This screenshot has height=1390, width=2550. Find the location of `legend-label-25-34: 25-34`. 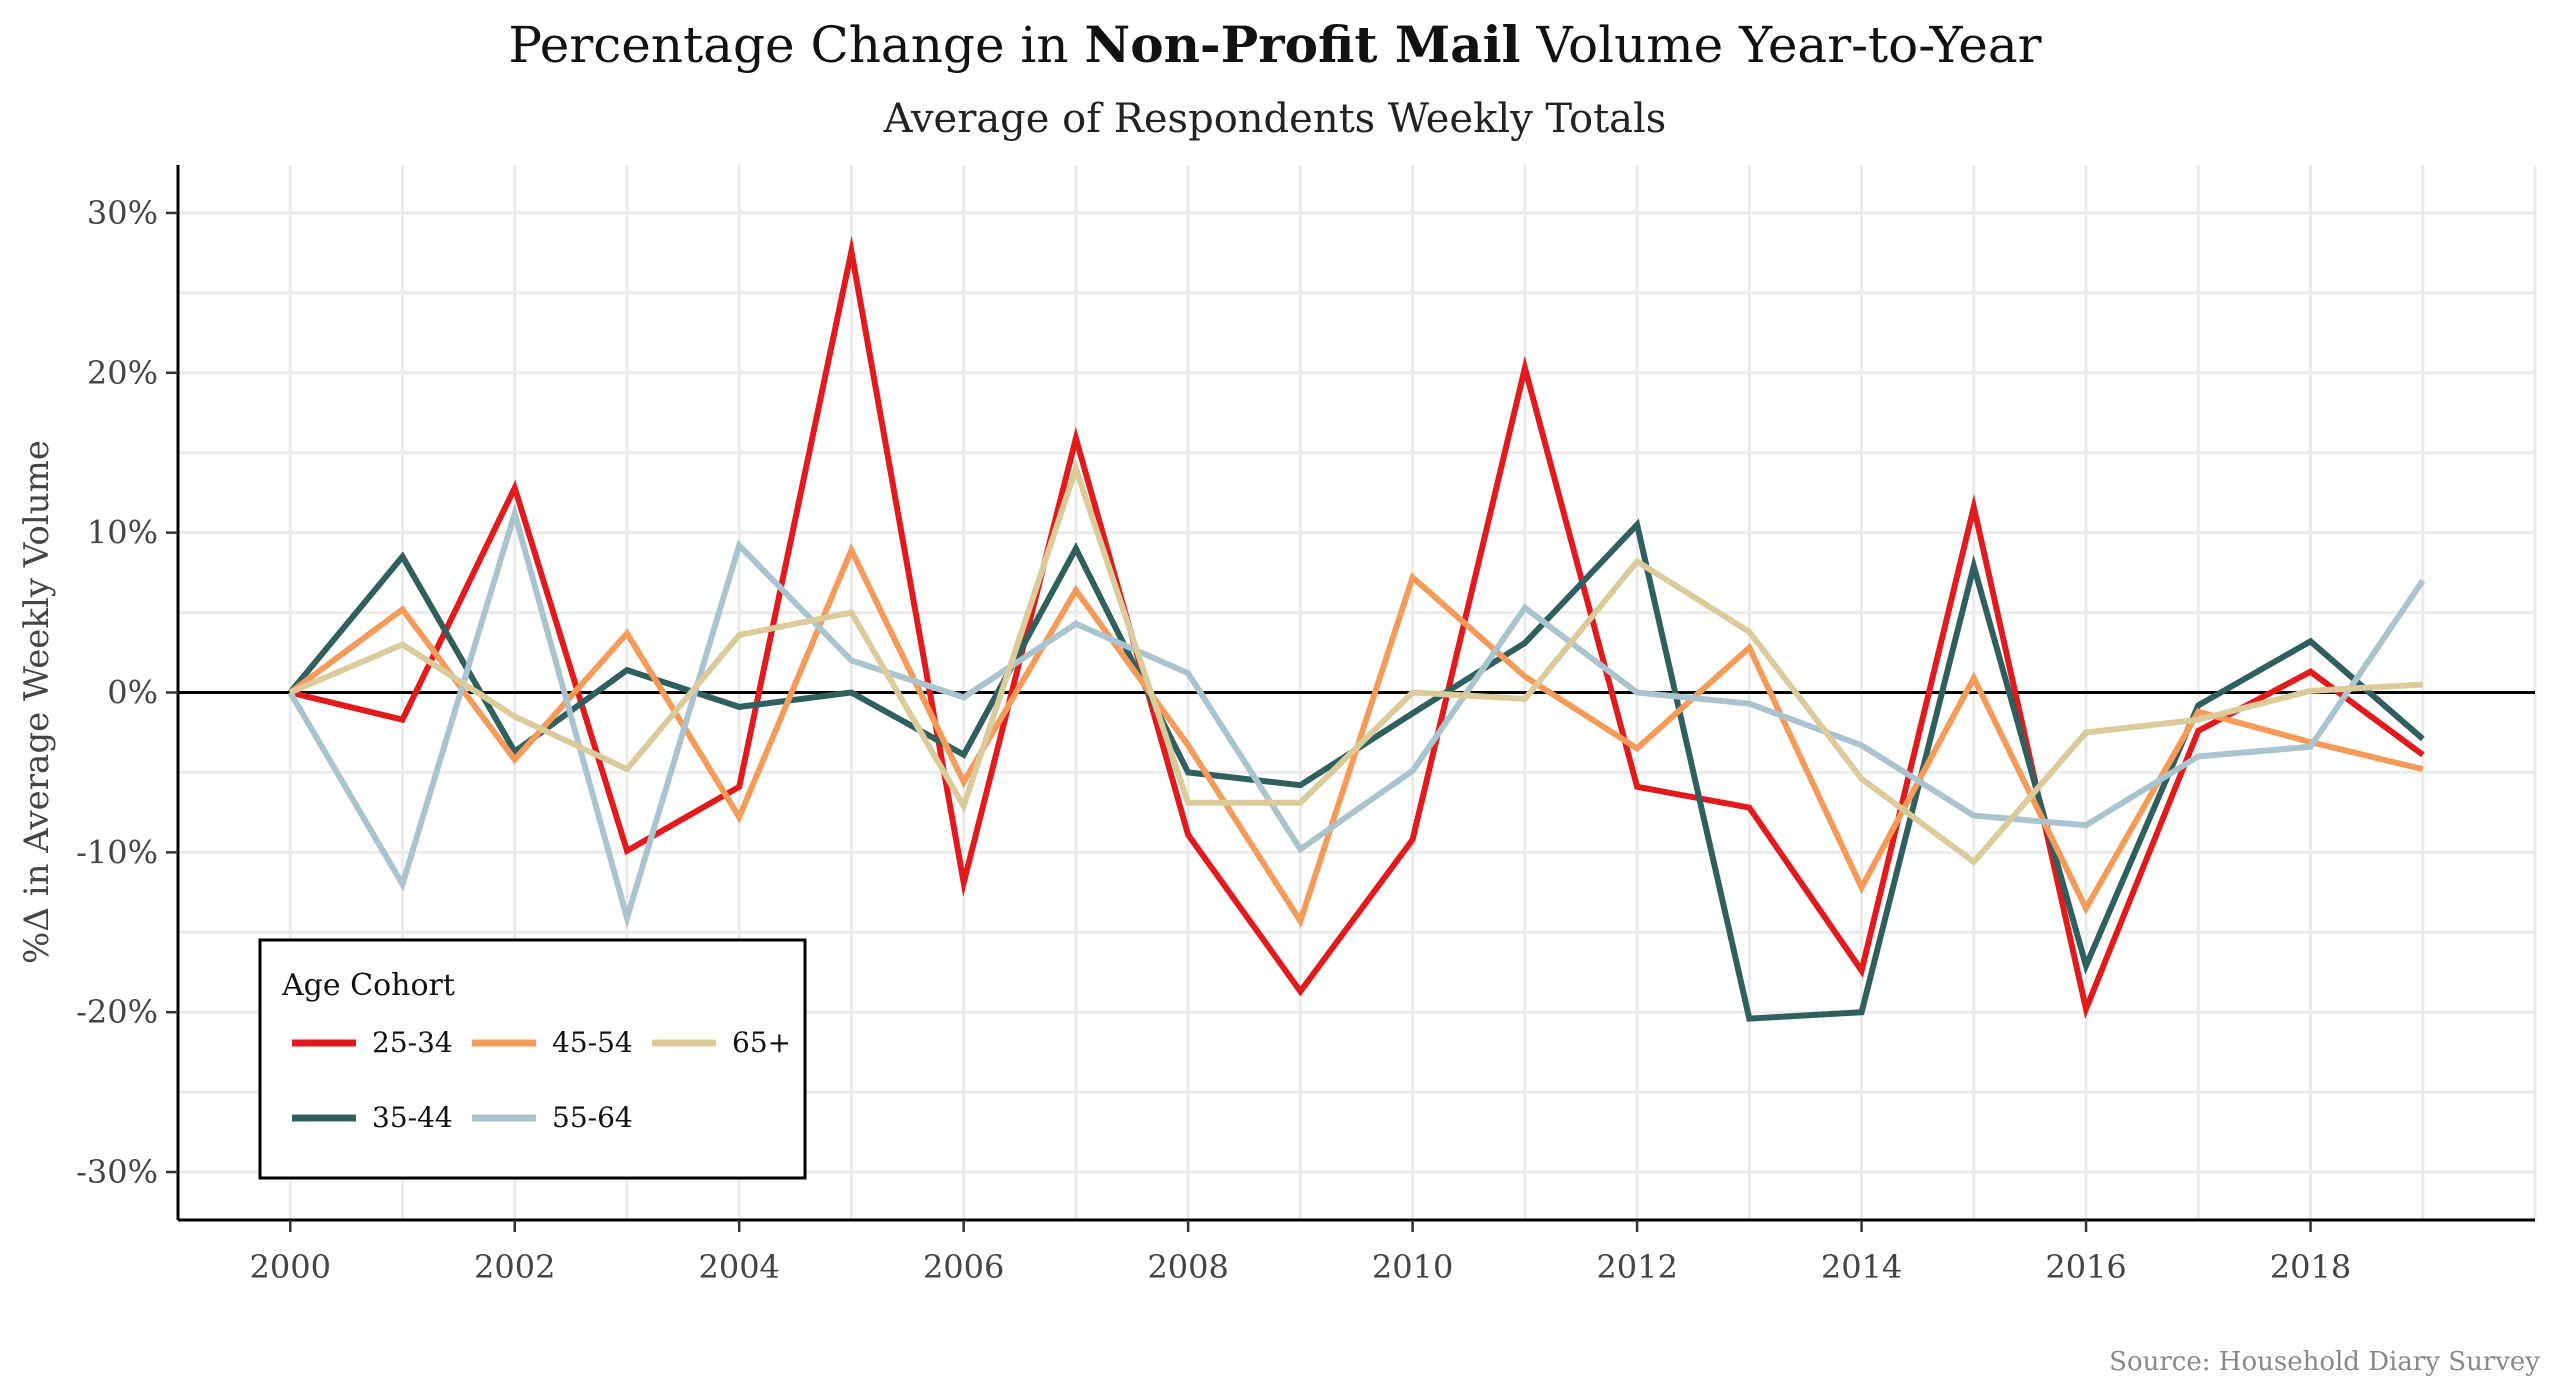

legend-label-25-34: 25-34 is located at coordinates (412, 1042).